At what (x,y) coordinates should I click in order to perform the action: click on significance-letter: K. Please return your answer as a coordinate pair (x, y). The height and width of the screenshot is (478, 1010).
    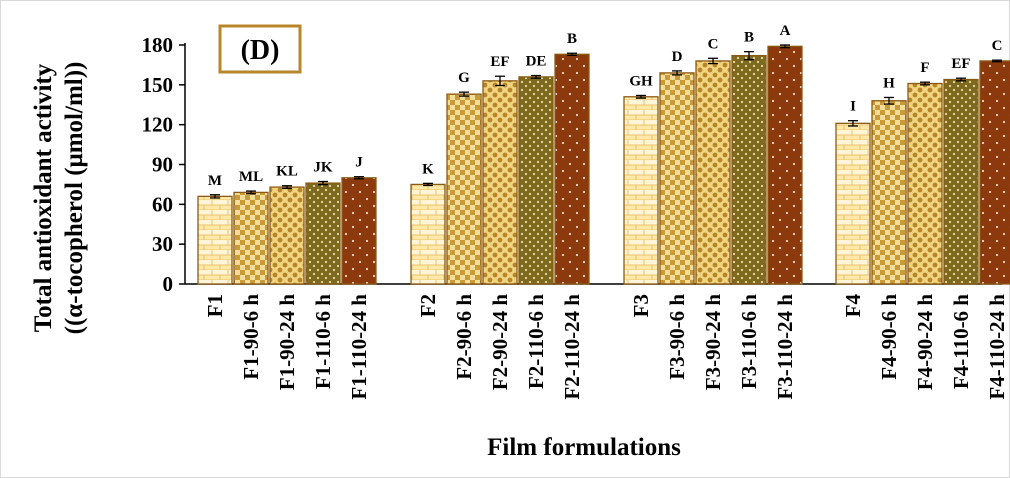
    Looking at the image, I should click on (428, 169).